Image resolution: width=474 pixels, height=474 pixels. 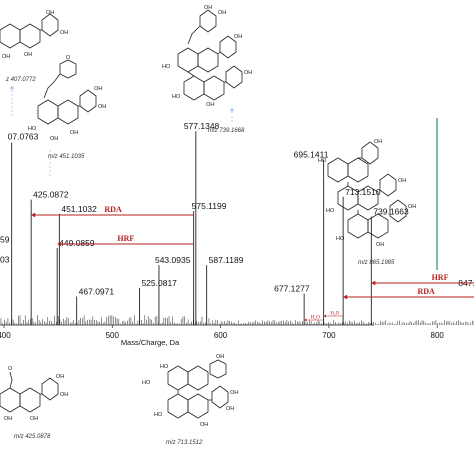 What do you see at coordinates (173, 260) in the screenshot?
I see `peak-label: 543.0935` at bounding box center [173, 260].